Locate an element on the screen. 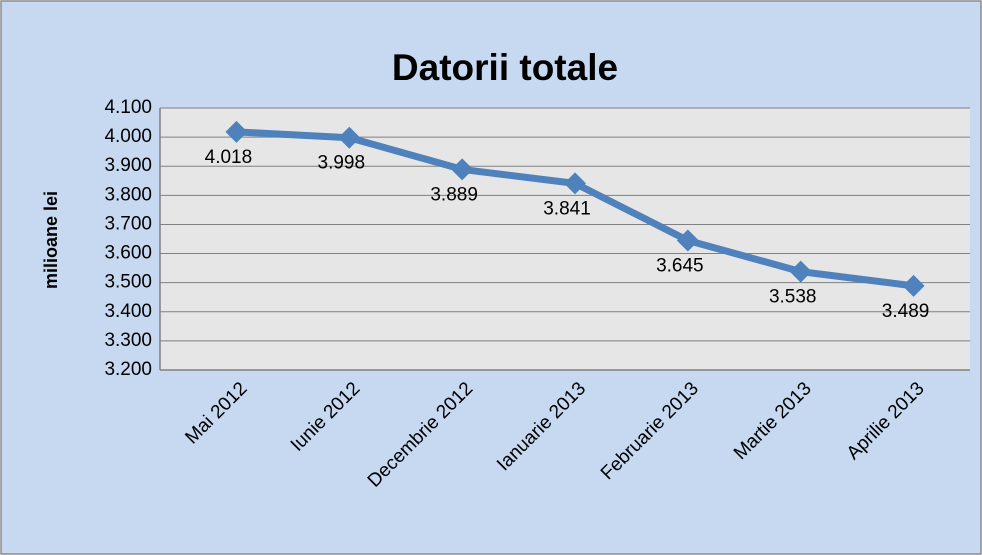 This screenshot has width=982, height=555. y-tick-label: 3.200 is located at coordinates (128, 369).